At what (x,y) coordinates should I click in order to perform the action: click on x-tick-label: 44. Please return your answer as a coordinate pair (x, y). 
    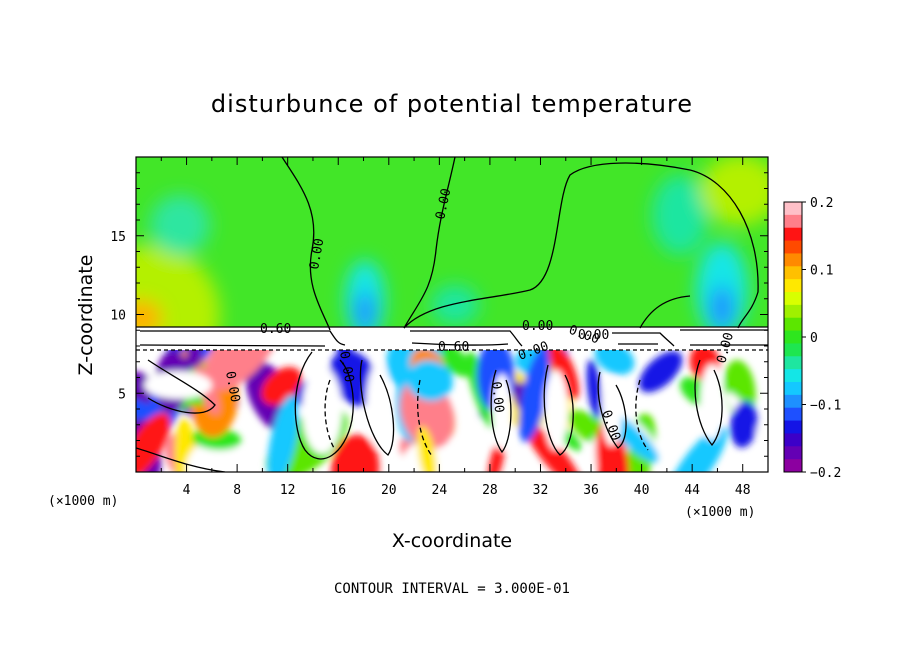
    Looking at the image, I should click on (692, 490).